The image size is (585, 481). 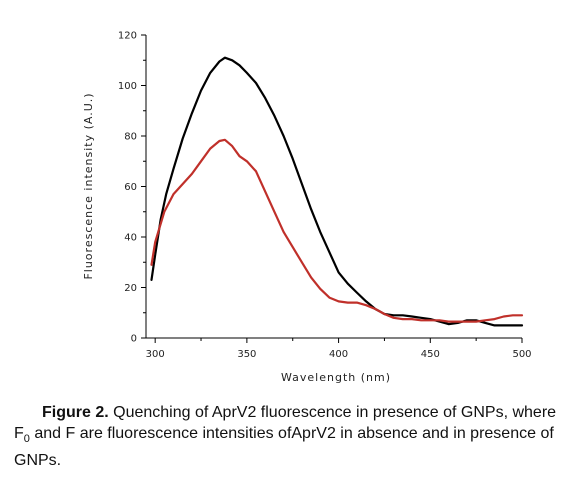 I want to click on y-tick-label: 20, so click(x=130, y=288).